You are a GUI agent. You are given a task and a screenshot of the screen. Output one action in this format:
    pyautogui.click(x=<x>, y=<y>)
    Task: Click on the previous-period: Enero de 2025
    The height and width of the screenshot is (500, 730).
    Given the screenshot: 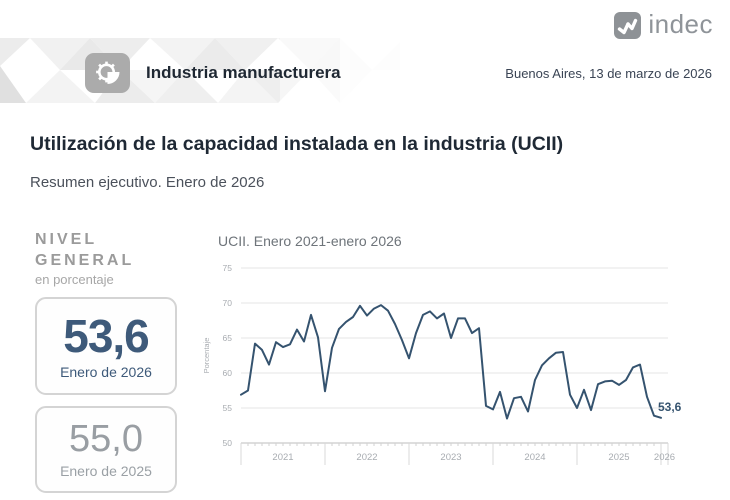 What is the action you would take?
    pyautogui.click(x=106, y=471)
    